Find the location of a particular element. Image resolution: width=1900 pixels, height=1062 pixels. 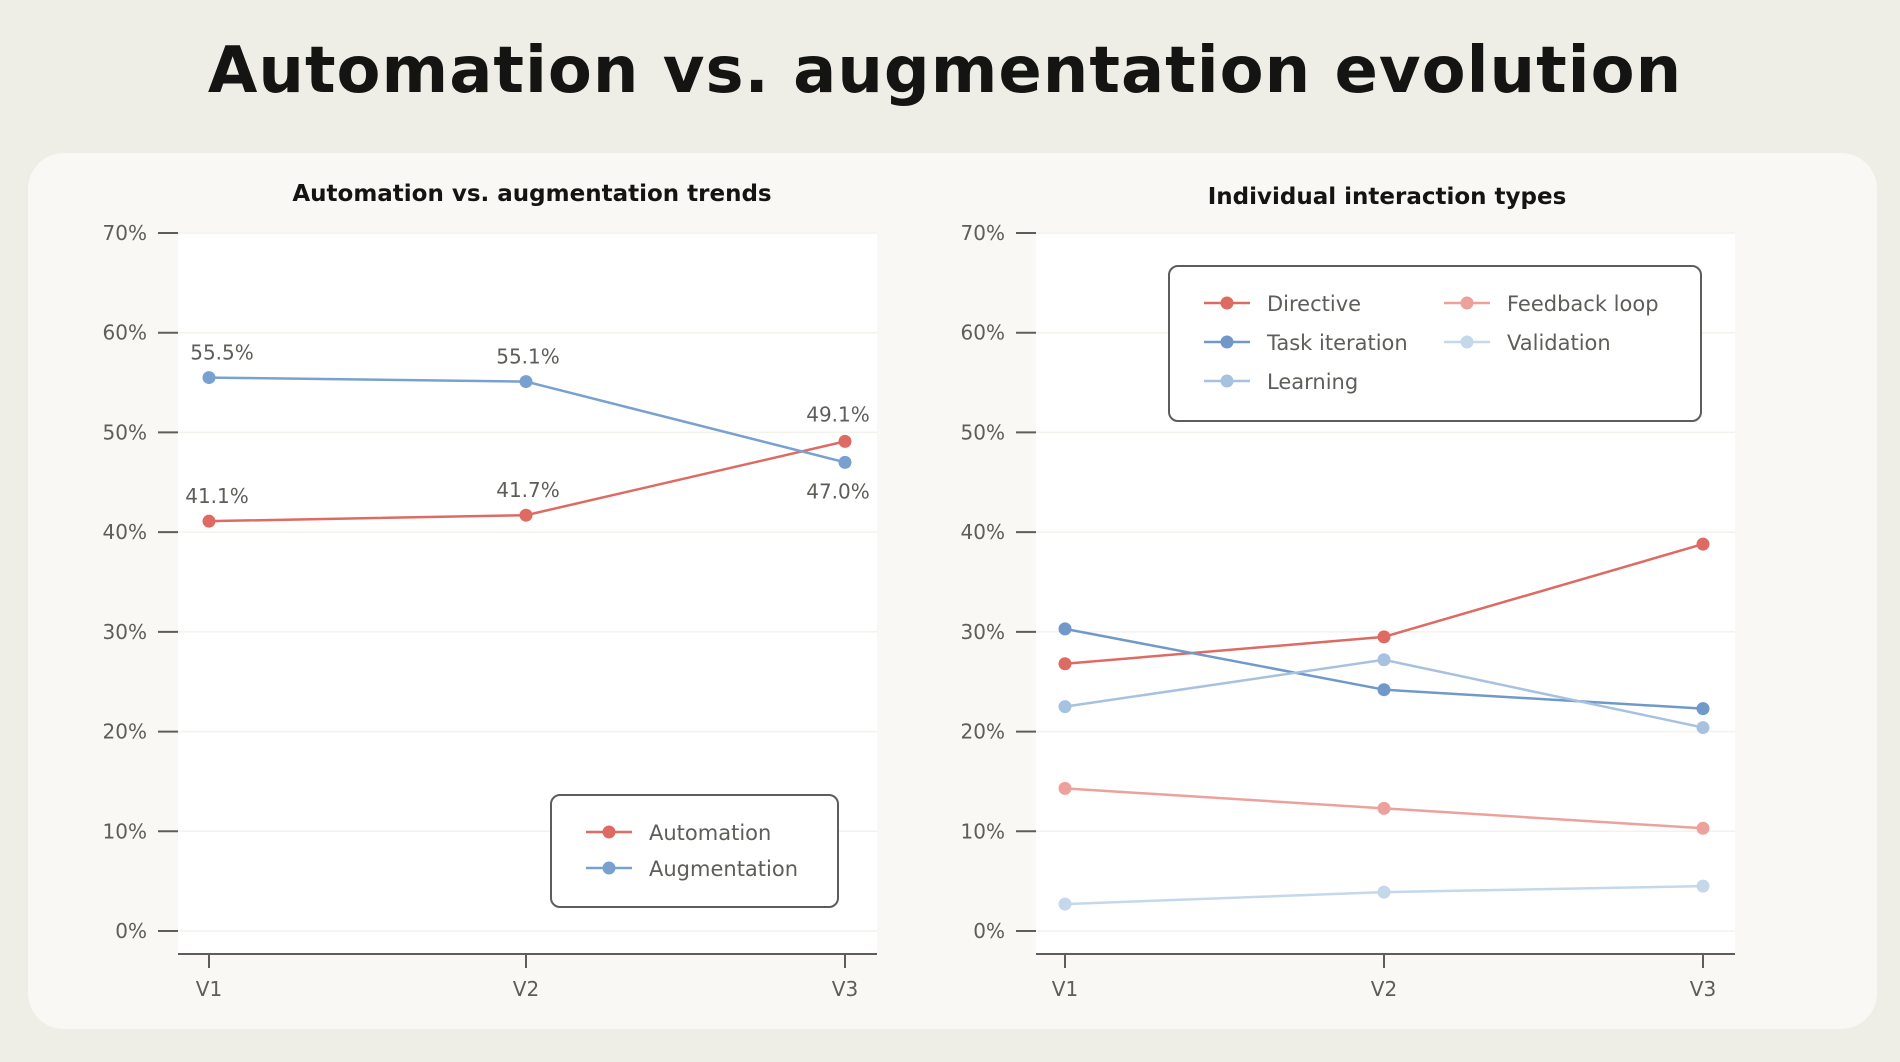

data-label: 49.1% is located at coordinates (838, 414).